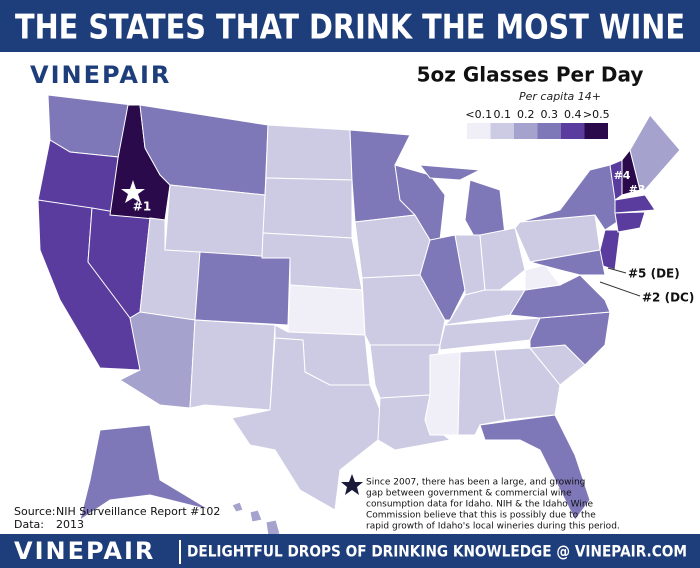  What do you see at coordinates (530, 75) in the screenshot?
I see `legend-title: 5oz Glasses Per Day` at bounding box center [530, 75].